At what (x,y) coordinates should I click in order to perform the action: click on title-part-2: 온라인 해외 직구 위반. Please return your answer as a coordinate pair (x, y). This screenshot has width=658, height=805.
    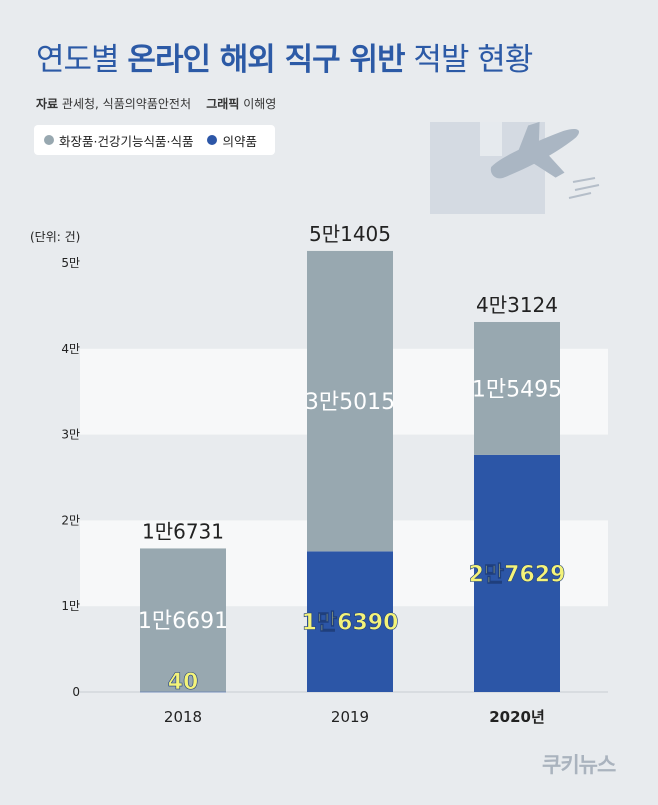
    Looking at the image, I should click on (266, 60).